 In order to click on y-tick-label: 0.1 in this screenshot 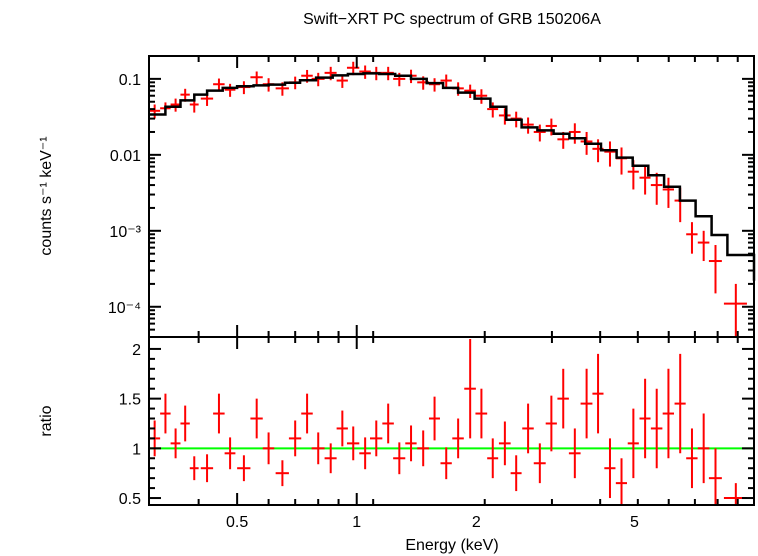, I will do `click(130, 80)`.